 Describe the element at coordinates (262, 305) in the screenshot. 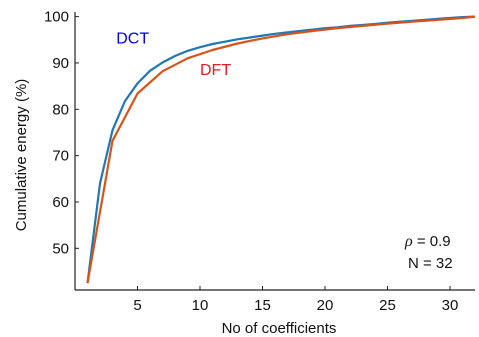

I see `x-tick-label: 15` at that location.